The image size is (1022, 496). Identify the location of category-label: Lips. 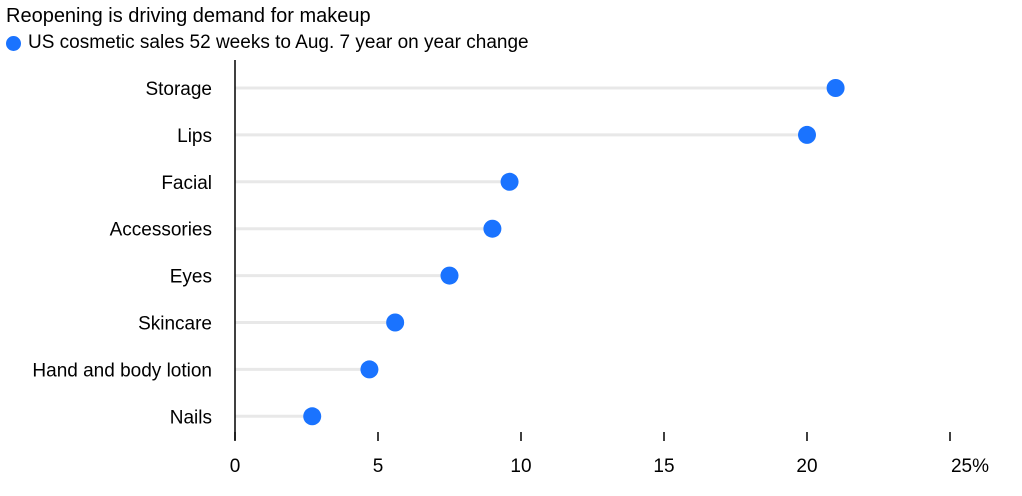
(194, 136).